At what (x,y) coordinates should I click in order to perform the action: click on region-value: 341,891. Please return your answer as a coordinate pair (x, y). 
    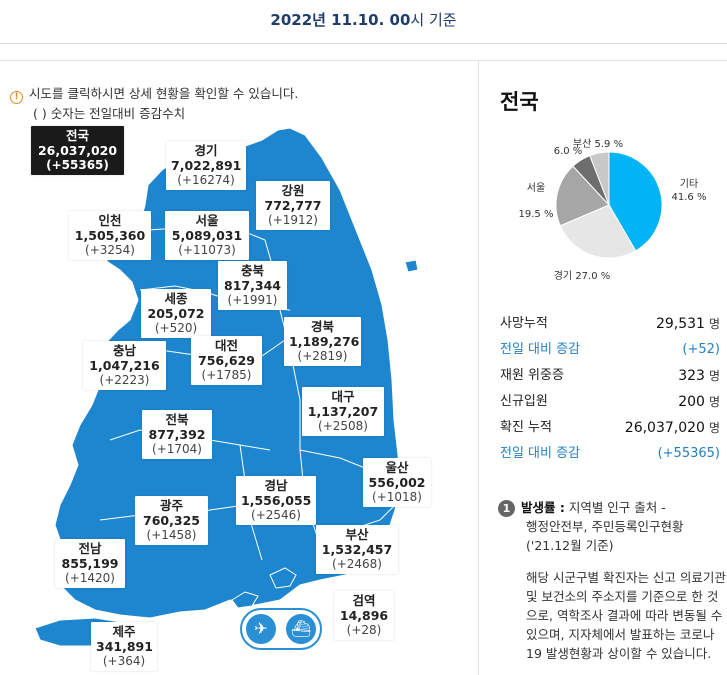
    Looking at the image, I should click on (124, 646).